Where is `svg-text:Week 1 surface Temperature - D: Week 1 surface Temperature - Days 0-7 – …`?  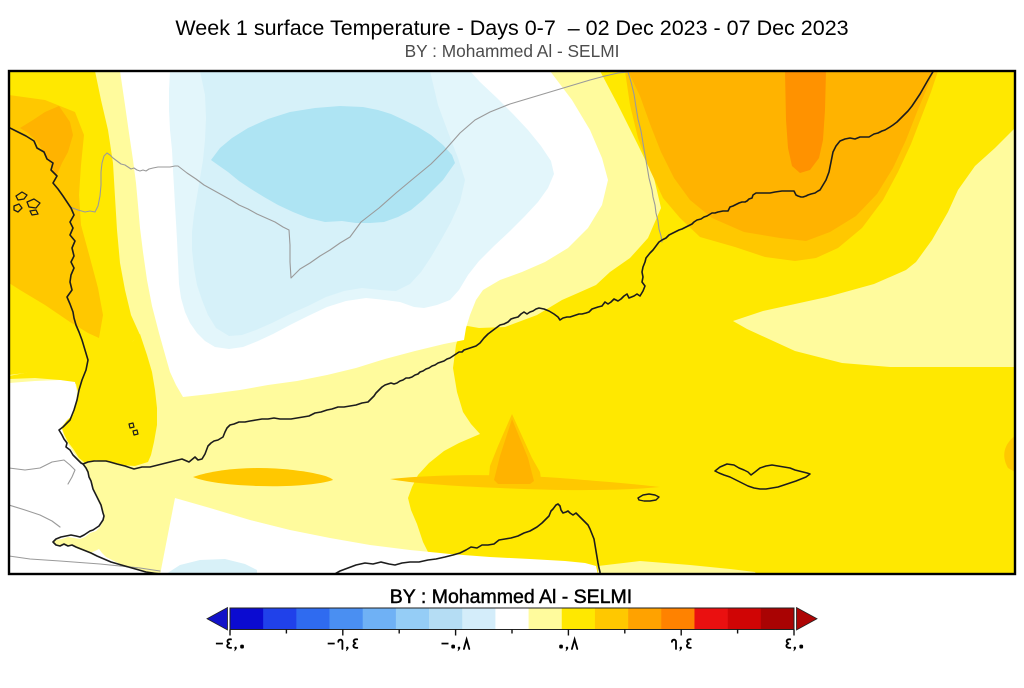
svg-text:Week 1 surface Temperature - D: Week 1 surface Temperature - Days 0-7 – … is located at coordinates (511, 28).